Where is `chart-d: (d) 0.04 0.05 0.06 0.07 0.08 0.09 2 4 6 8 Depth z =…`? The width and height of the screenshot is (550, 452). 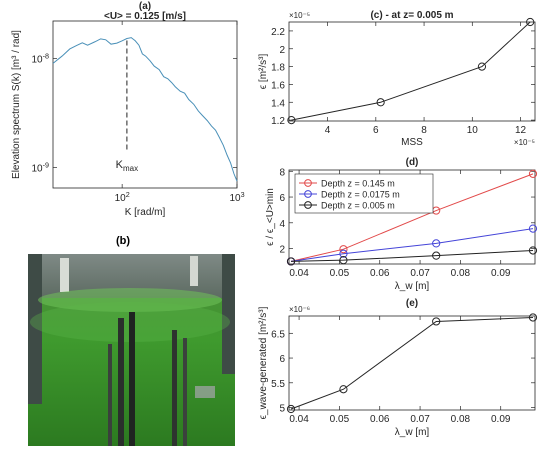
chart-d: (d) 0.04 0.05 0.06 0.07 0.08 0.09 2 4 6 8 Depth z =… is located at coordinates (401, 224).